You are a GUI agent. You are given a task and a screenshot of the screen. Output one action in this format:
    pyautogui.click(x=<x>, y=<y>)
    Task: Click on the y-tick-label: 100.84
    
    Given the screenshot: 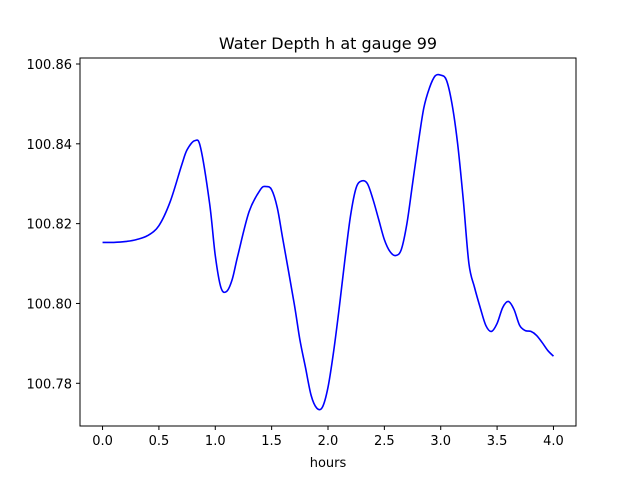 What is the action you would take?
    pyautogui.click(x=50, y=145)
    